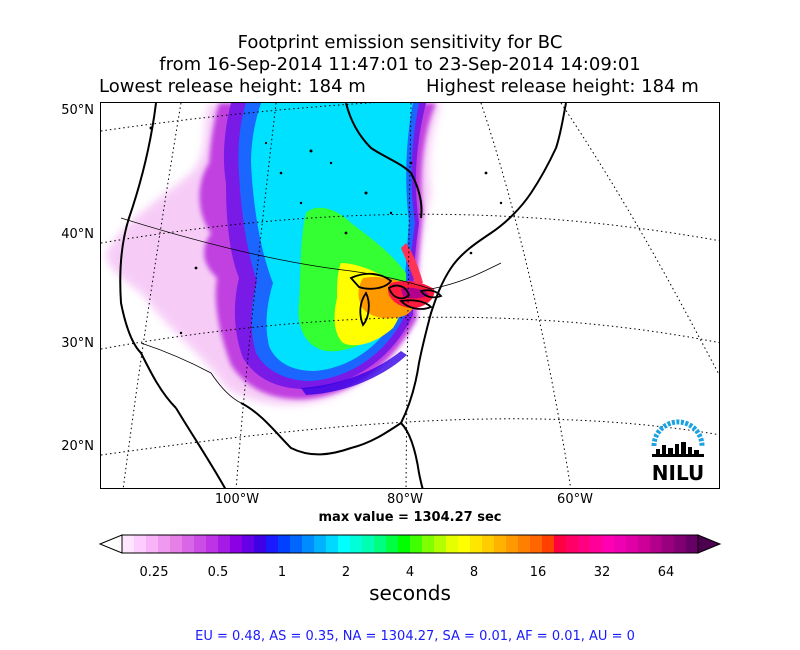 This screenshot has height=650, width=800. Describe the element at coordinates (400, 42) in the screenshot. I see `plot-title-line-1: Footprint emission sensitivity for BC` at that location.